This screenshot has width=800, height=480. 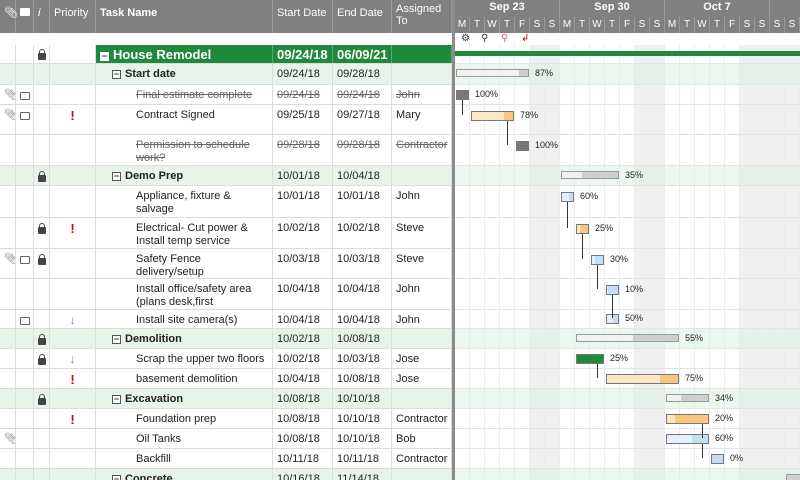 I want to click on end-cell: 11/14/18, so click(x=362, y=474).